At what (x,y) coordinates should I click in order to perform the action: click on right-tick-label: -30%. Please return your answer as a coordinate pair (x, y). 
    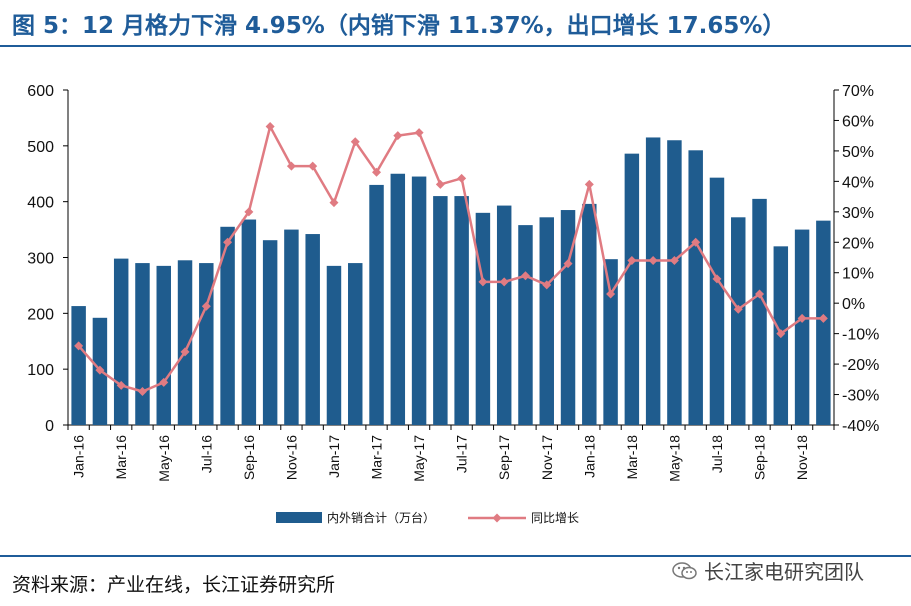
    Looking at the image, I should click on (860, 396).